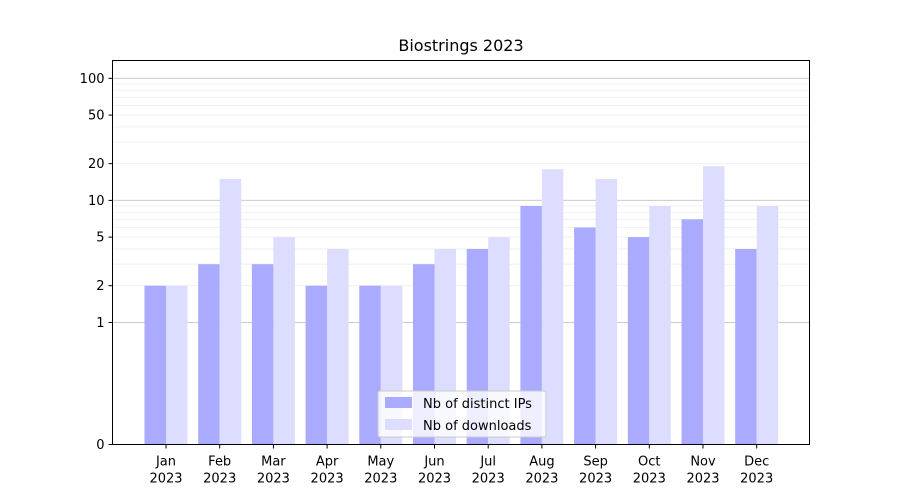 The height and width of the screenshot is (500, 900). Describe the element at coordinates (165, 462) in the screenshot. I see `x-tick-label-month: Jan` at that location.